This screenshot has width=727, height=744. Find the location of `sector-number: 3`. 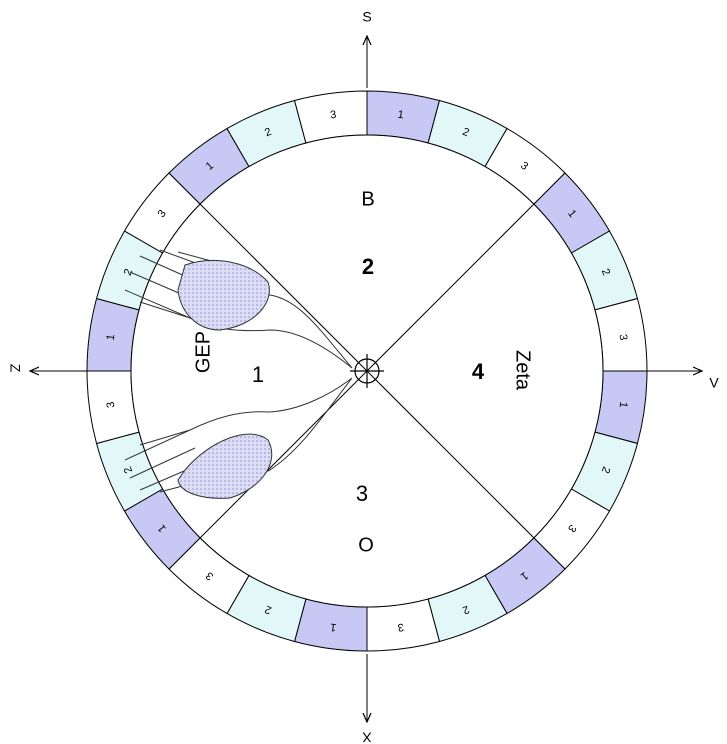

sector-number: 3 is located at coordinates (362, 493).